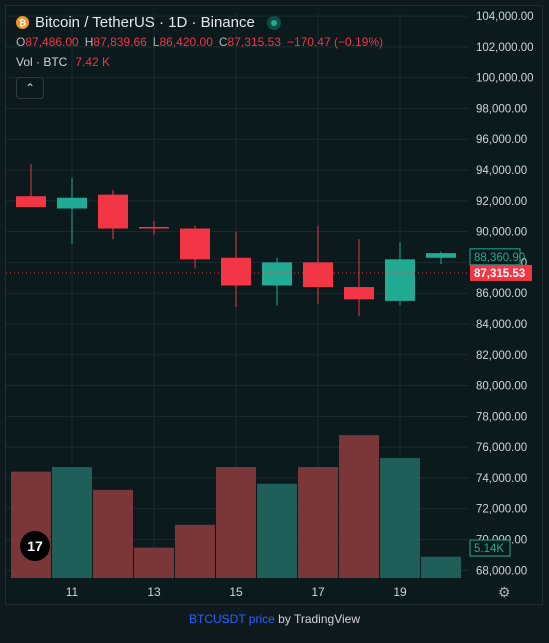 The width and height of the screenshot is (549, 643). Describe the element at coordinates (199, 62) in the screenshot. I see `volume-legend: Vol · BTC 7.42 K` at that location.